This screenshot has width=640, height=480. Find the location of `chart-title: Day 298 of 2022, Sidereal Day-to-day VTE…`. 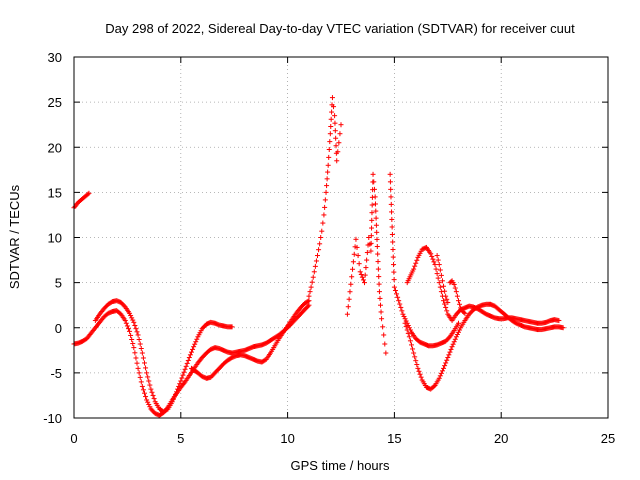

chart-title: Day 298 of 2022, Sidereal Day-to-day VTE… is located at coordinates (340, 28).